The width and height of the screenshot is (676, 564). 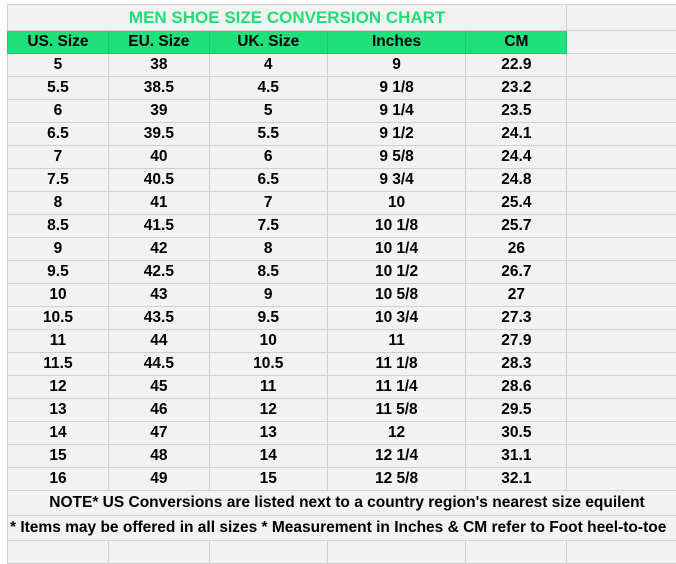 What do you see at coordinates (268, 226) in the screenshot?
I see `cell-uk-size: 7.5` at bounding box center [268, 226].